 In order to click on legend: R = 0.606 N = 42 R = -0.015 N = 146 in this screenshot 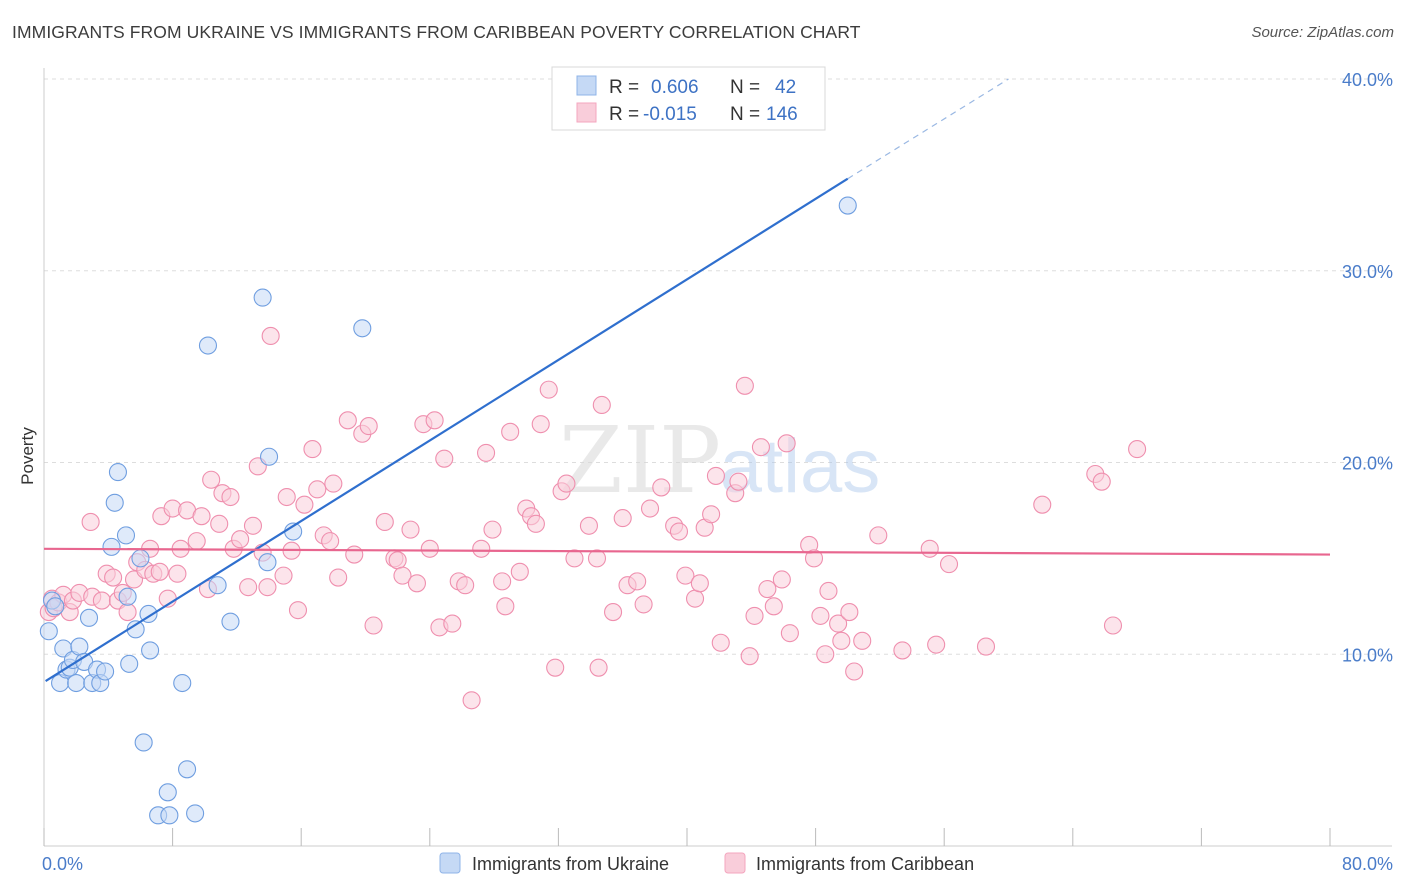, I will do `click(688, 98)`.